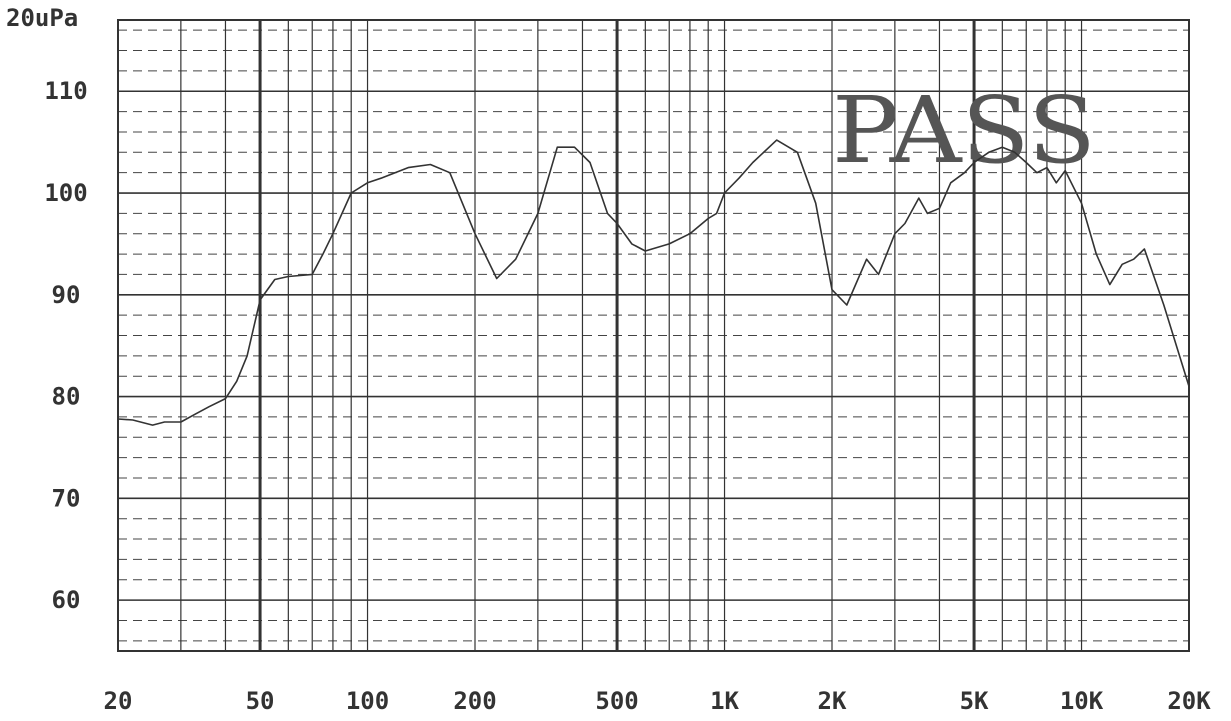  What do you see at coordinates (65, 91) in the screenshot?
I see `y-tick-label: 110` at bounding box center [65, 91].